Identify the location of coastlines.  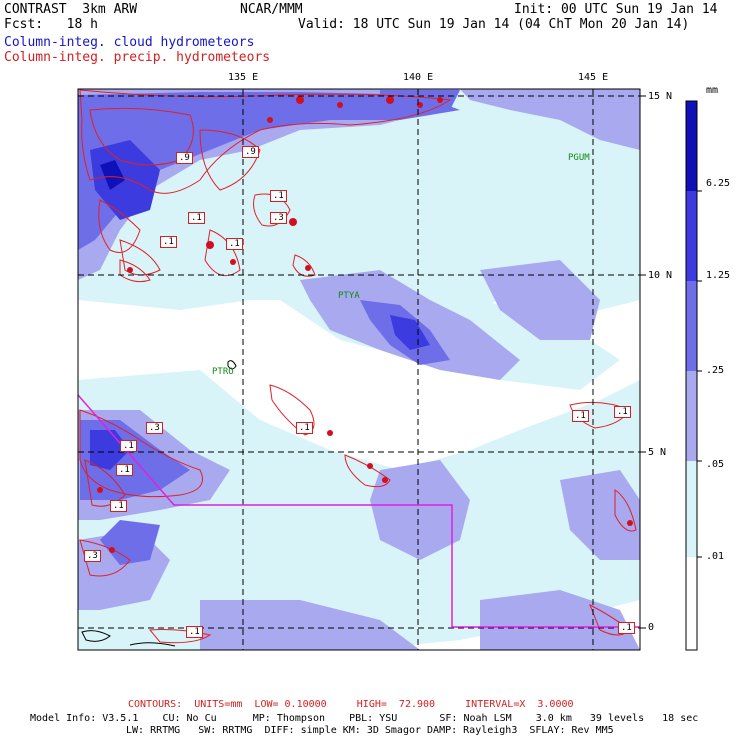
(159, 503).